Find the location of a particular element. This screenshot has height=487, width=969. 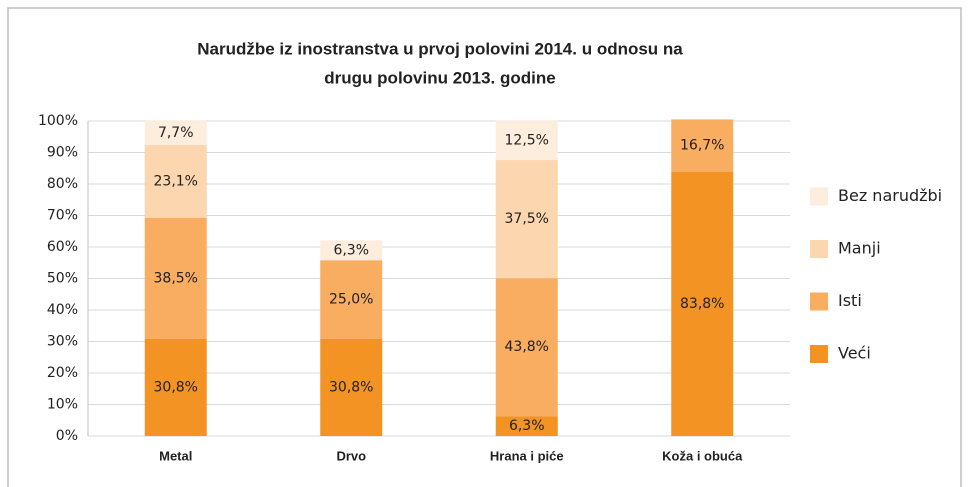

y-tick-label: 20% is located at coordinates (62, 373).